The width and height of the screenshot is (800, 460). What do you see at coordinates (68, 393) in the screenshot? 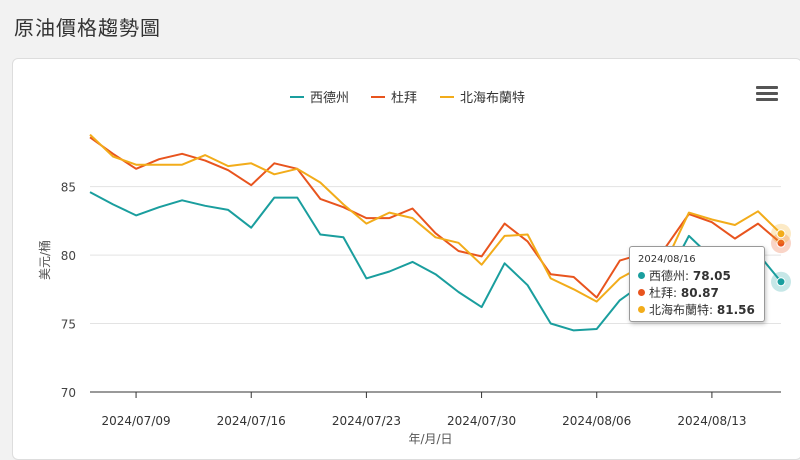
I see `y-tick-label: 70` at bounding box center [68, 393].